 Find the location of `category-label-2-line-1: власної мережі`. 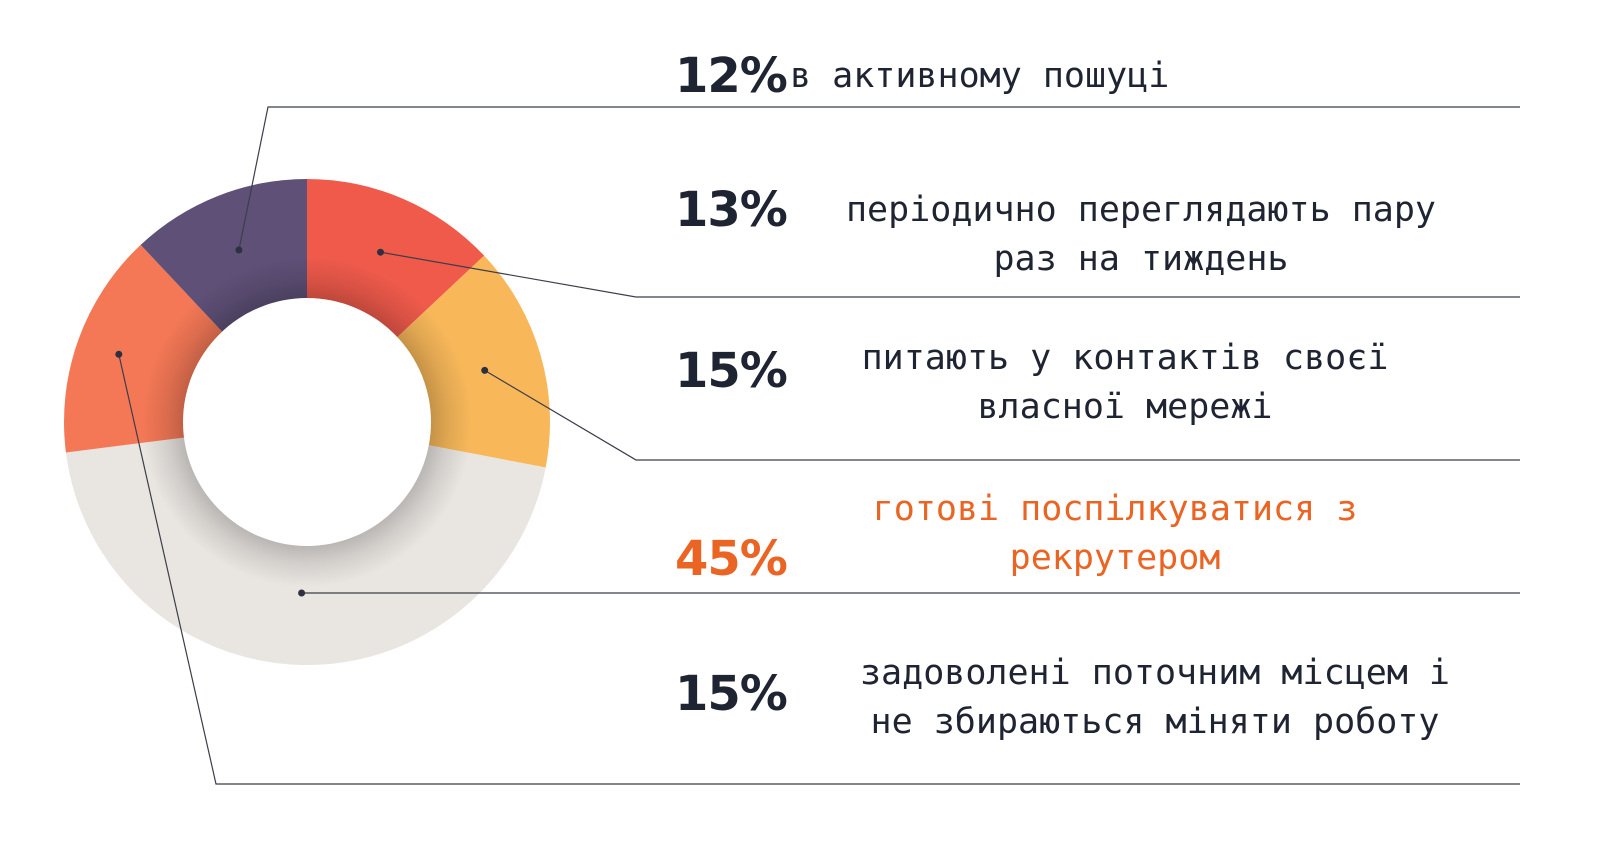

category-label-2-line-1: власної мережі is located at coordinates (1124, 407).